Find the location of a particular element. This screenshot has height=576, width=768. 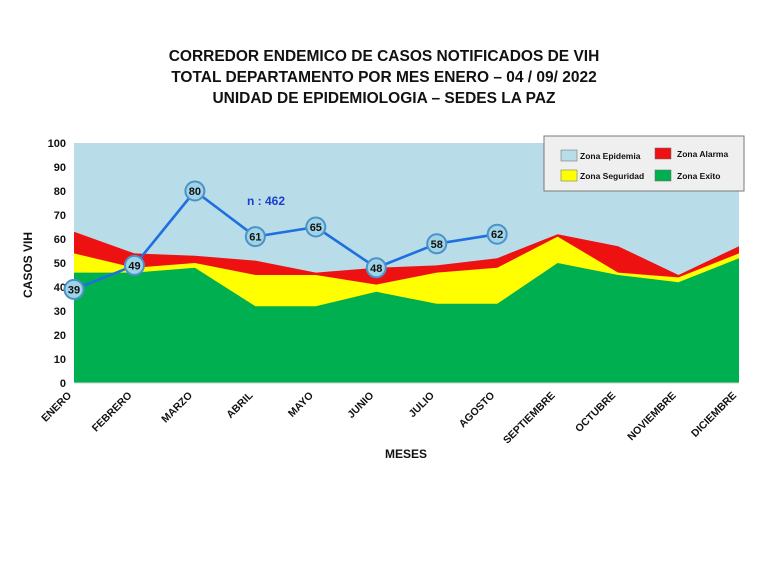

y-tick-label: 10 is located at coordinates (60, 360).